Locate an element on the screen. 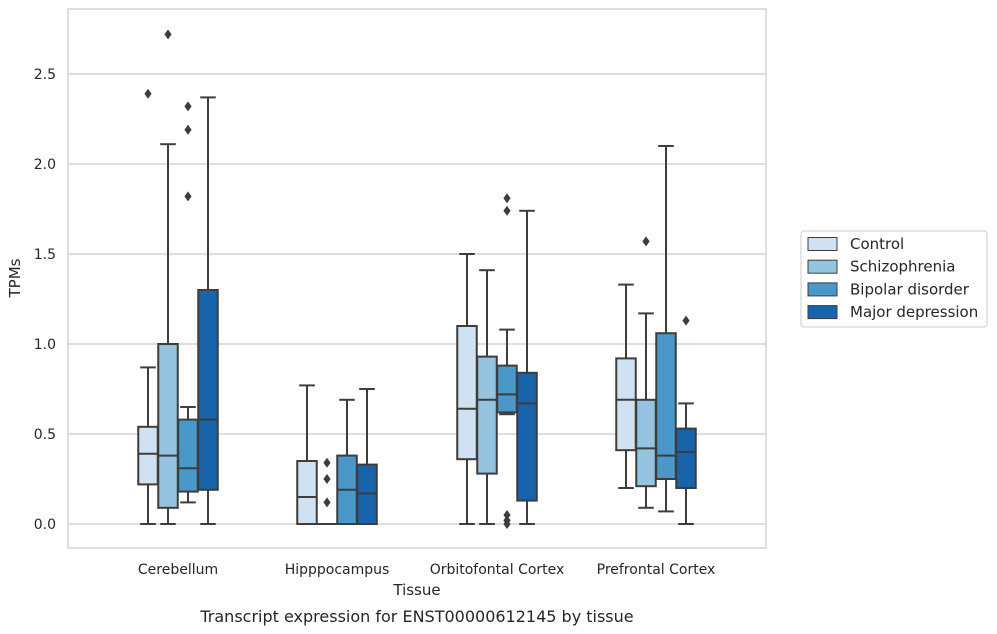 Image resolution: width=997 pixels, height=634 pixels. legend-label: Schizophrenia is located at coordinates (902, 267).